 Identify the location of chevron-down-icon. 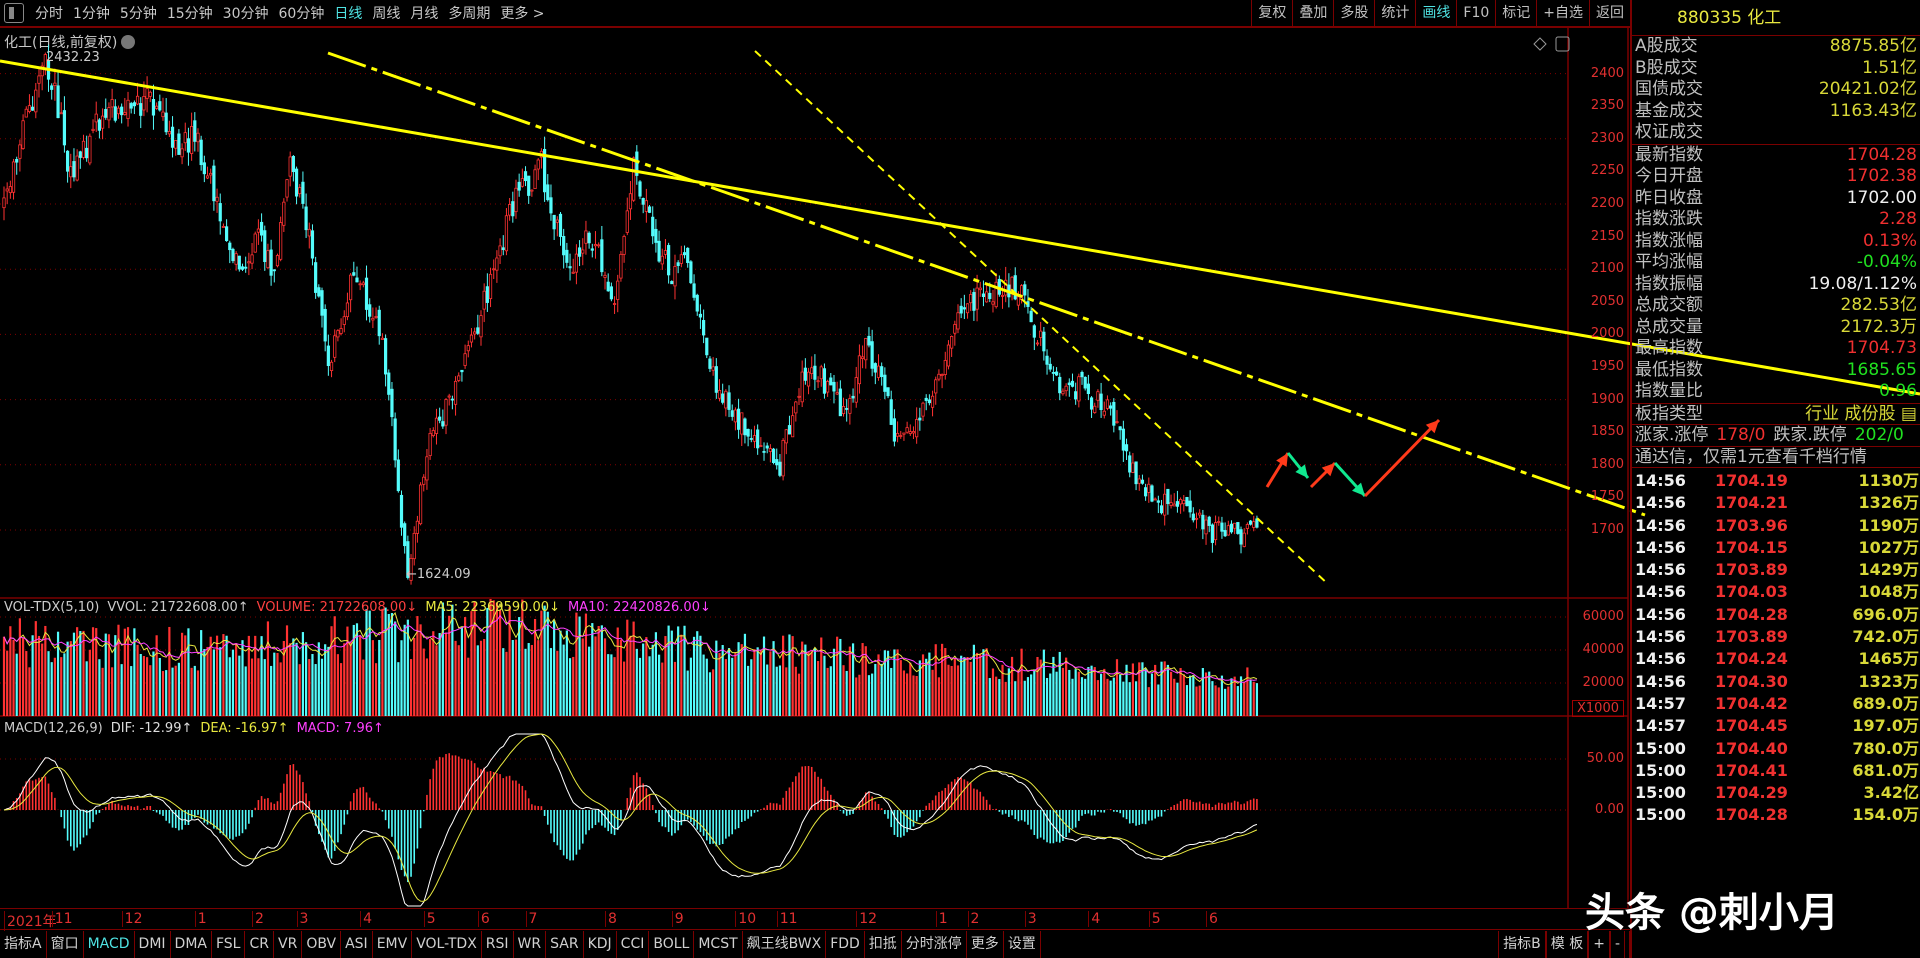
(128, 42).